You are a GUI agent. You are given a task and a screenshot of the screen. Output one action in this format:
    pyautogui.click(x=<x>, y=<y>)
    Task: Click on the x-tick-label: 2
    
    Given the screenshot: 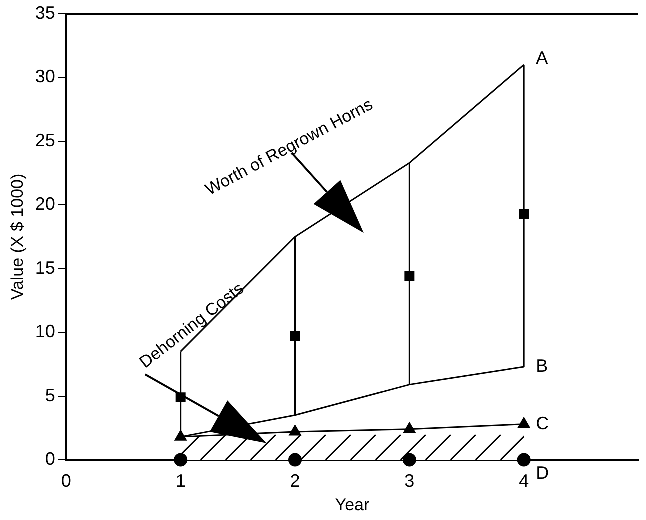 What is the action you would take?
    pyautogui.click(x=295, y=480)
    